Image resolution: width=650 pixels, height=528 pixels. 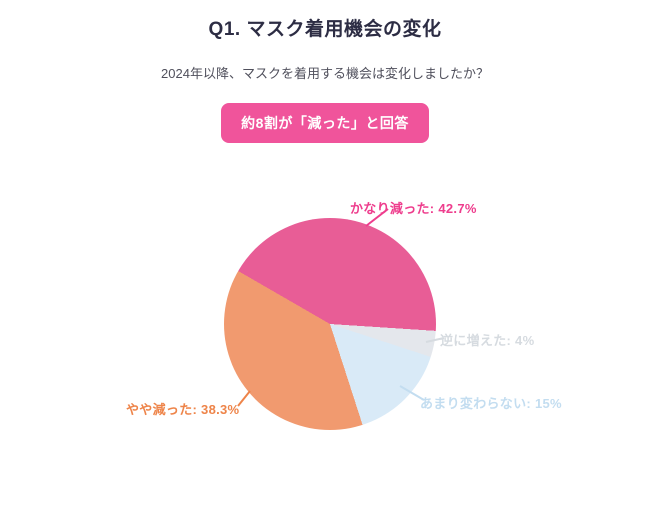 I want to click on pie-label-kanari-hetta: かなり減った: 42.7%, so click(x=413, y=208).